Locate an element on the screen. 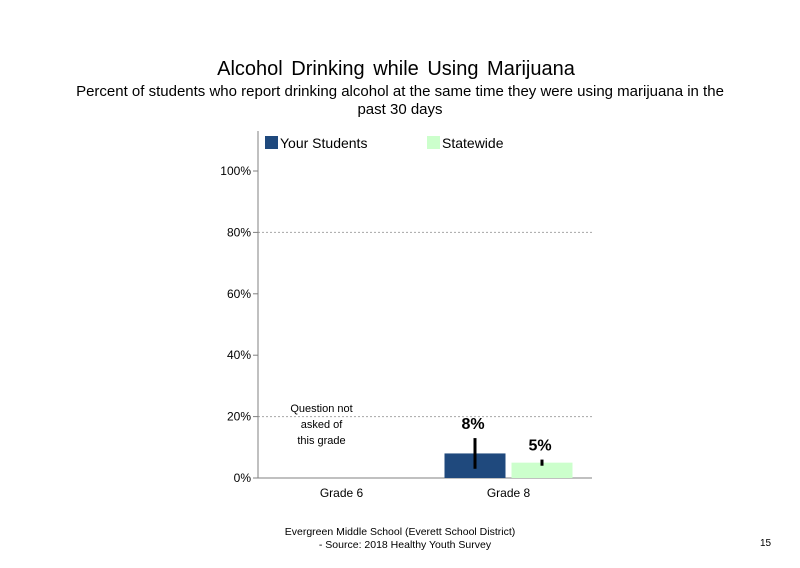 This screenshot has width=800, height=568. y-tick-label: 40% is located at coordinates (239, 355).